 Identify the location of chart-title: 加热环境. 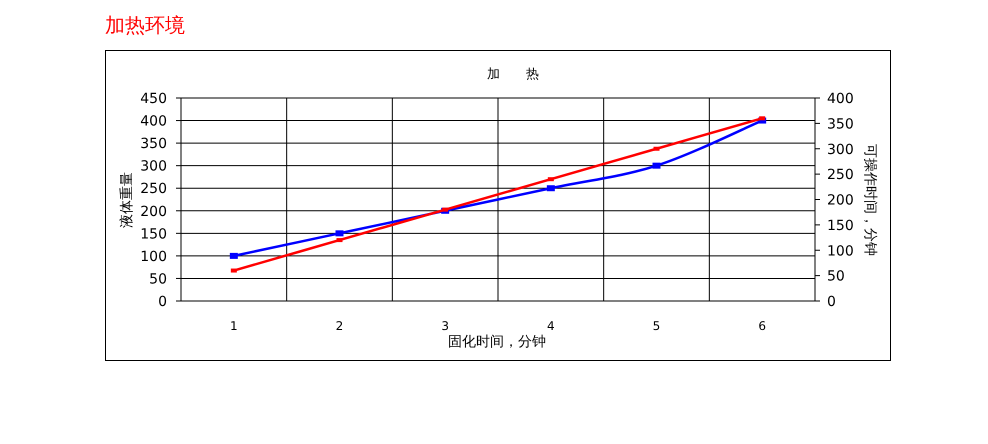
(145, 25).